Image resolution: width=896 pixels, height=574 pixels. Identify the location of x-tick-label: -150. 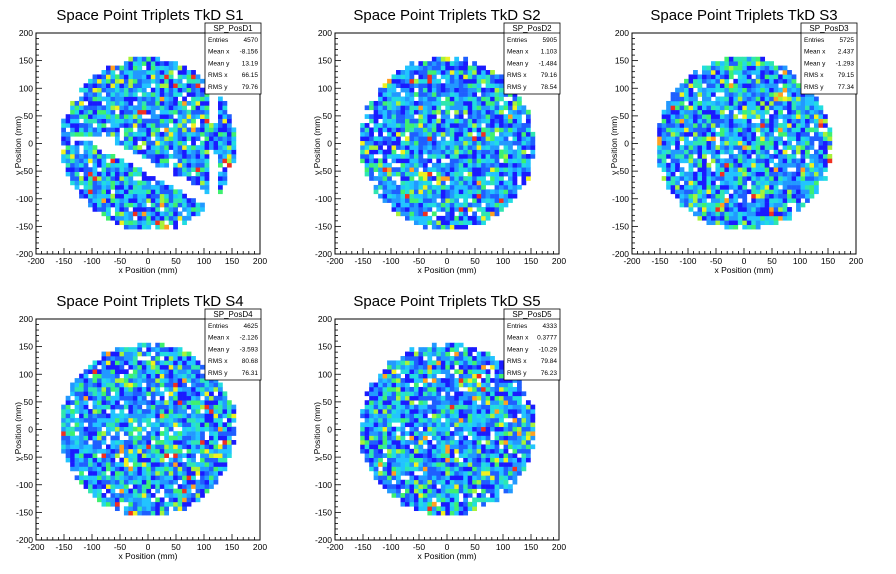
(659, 261).